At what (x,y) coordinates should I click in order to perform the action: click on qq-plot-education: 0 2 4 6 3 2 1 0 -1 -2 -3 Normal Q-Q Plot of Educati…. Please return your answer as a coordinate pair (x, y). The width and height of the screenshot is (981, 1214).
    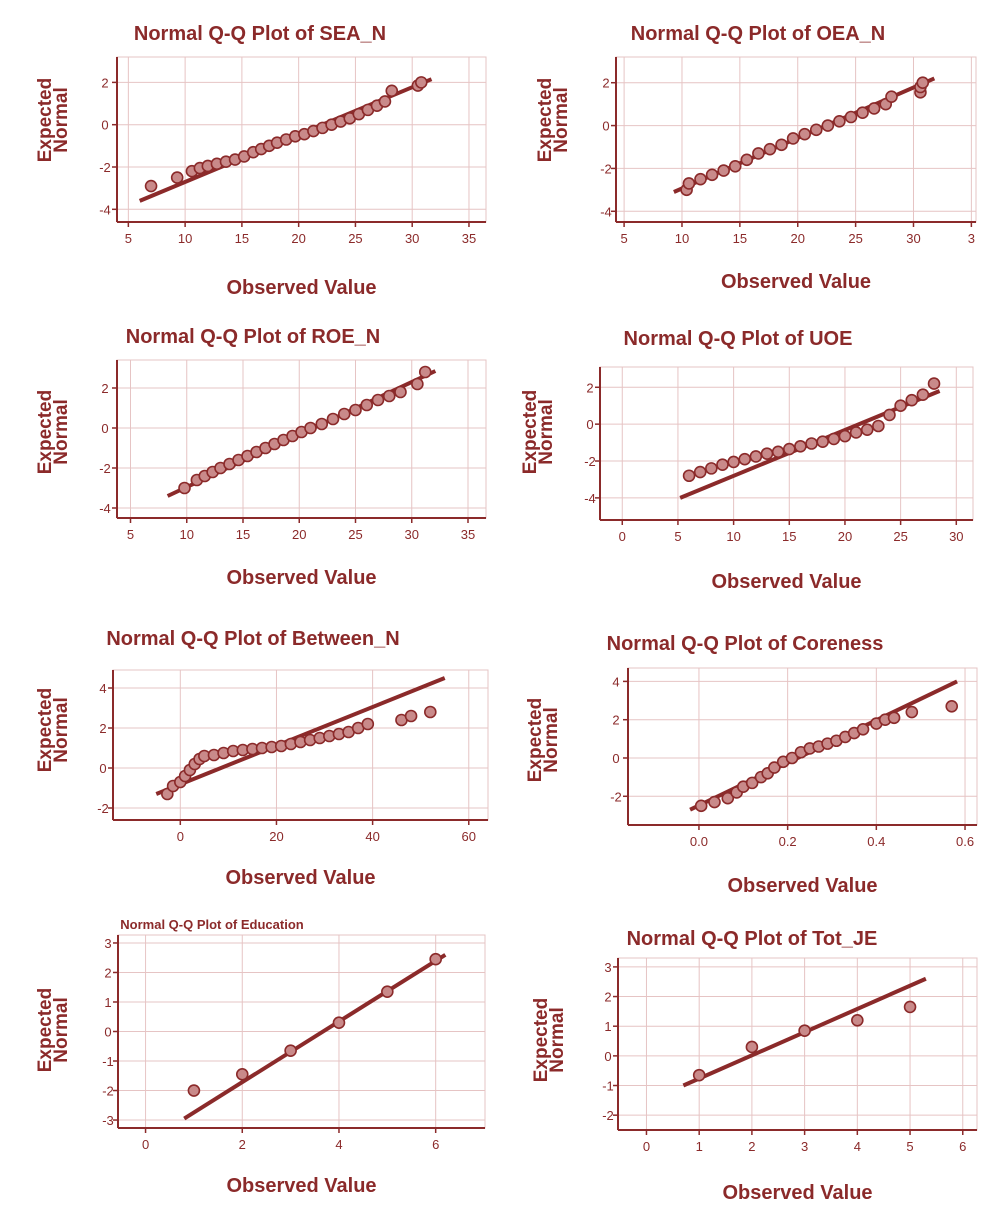
    Looking at the image, I should click on (260, 1057).